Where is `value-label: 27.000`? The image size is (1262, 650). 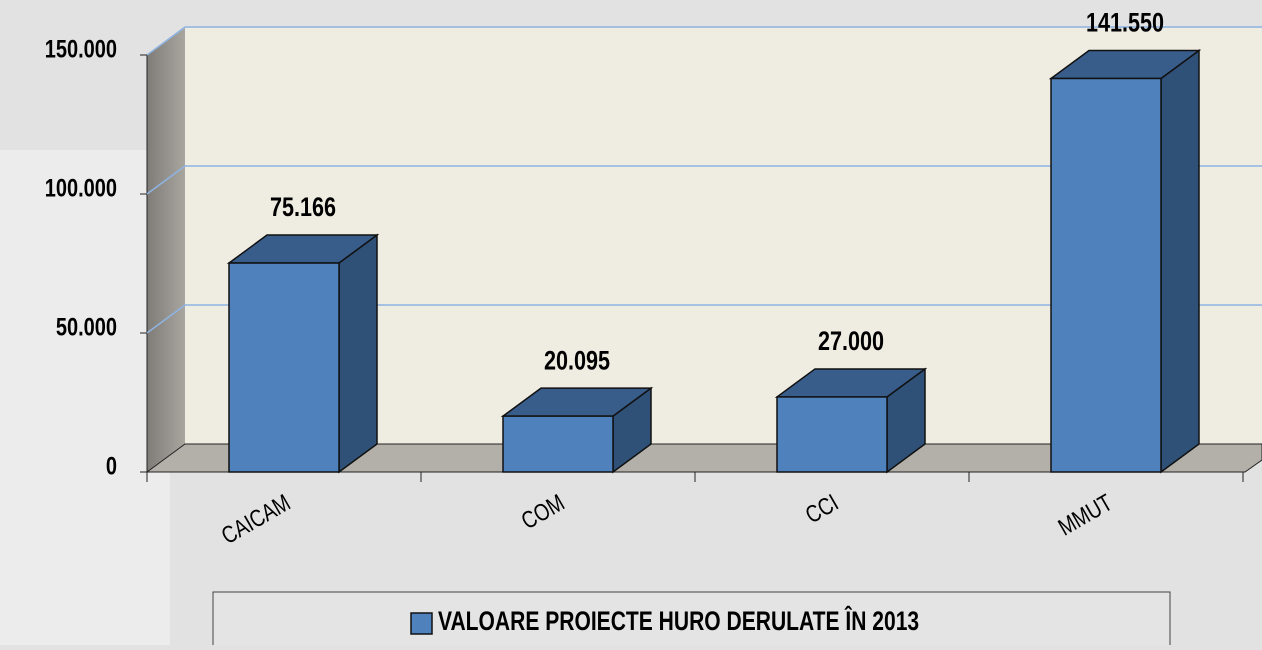 value-label: 27.000 is located at coordinates (851, 342).